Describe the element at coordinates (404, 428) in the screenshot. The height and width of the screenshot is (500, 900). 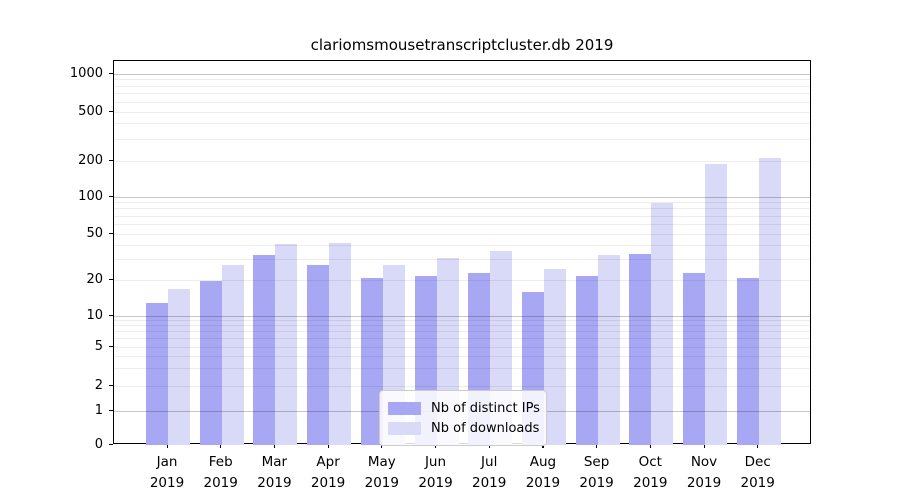
I see `legend-swatch-downloads` at that location.